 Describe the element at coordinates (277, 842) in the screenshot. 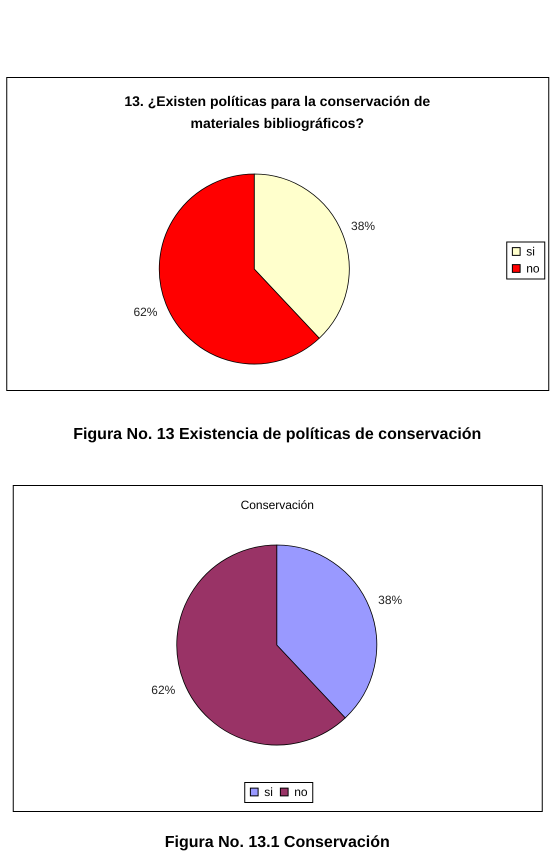

I see `text: Figura No. 13.1 Conservación` at that location.